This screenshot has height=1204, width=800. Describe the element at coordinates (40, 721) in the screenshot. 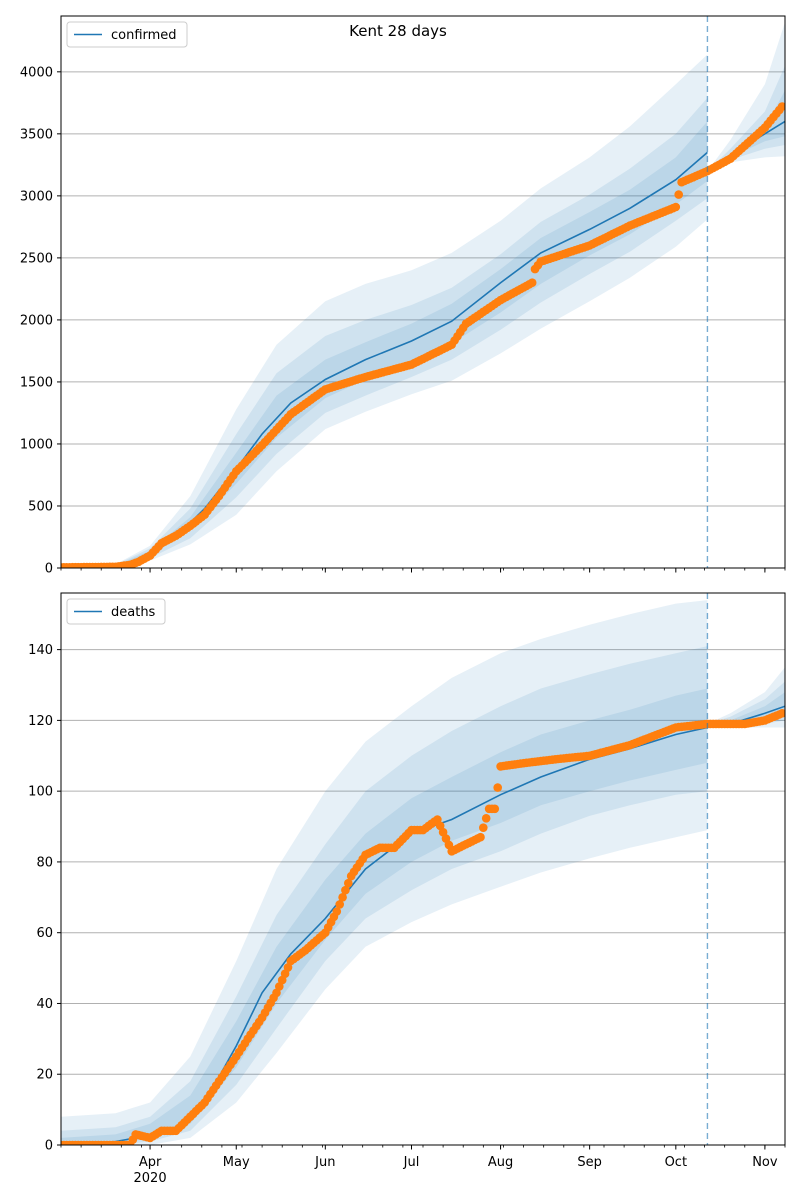

I see `y-tick-label: 120` at that location.